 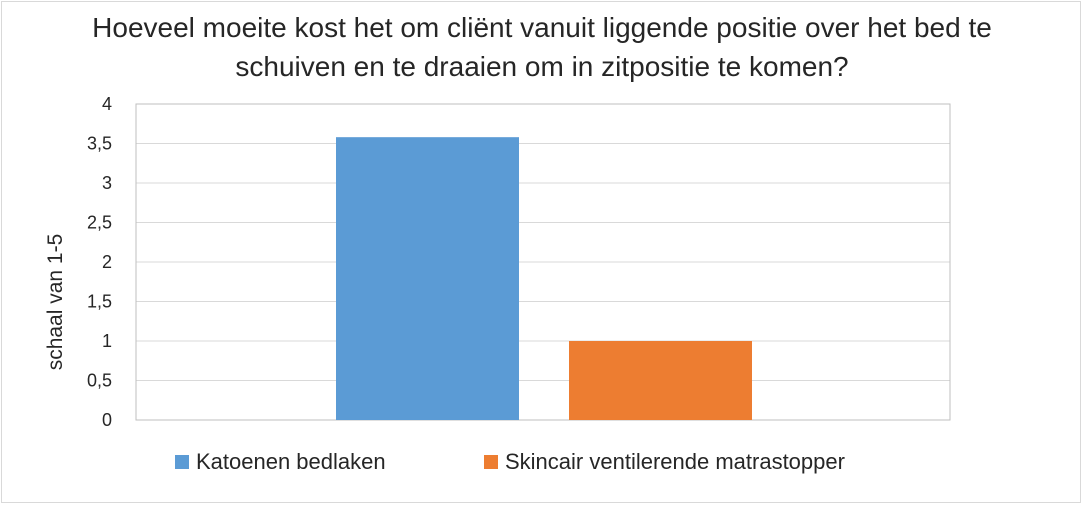 I want to click on y-axis-title: schaal van 1-5, so click(x=55, y=302).